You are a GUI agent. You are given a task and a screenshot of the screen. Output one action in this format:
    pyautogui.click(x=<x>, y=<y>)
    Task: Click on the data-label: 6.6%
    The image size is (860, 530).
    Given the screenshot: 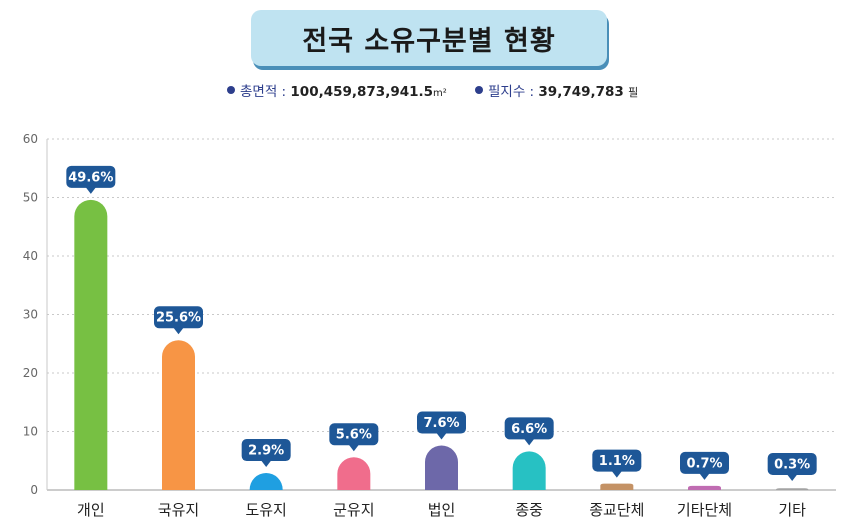 What is the action you would take?
    pyautogui.click(x=529, y=429)
    